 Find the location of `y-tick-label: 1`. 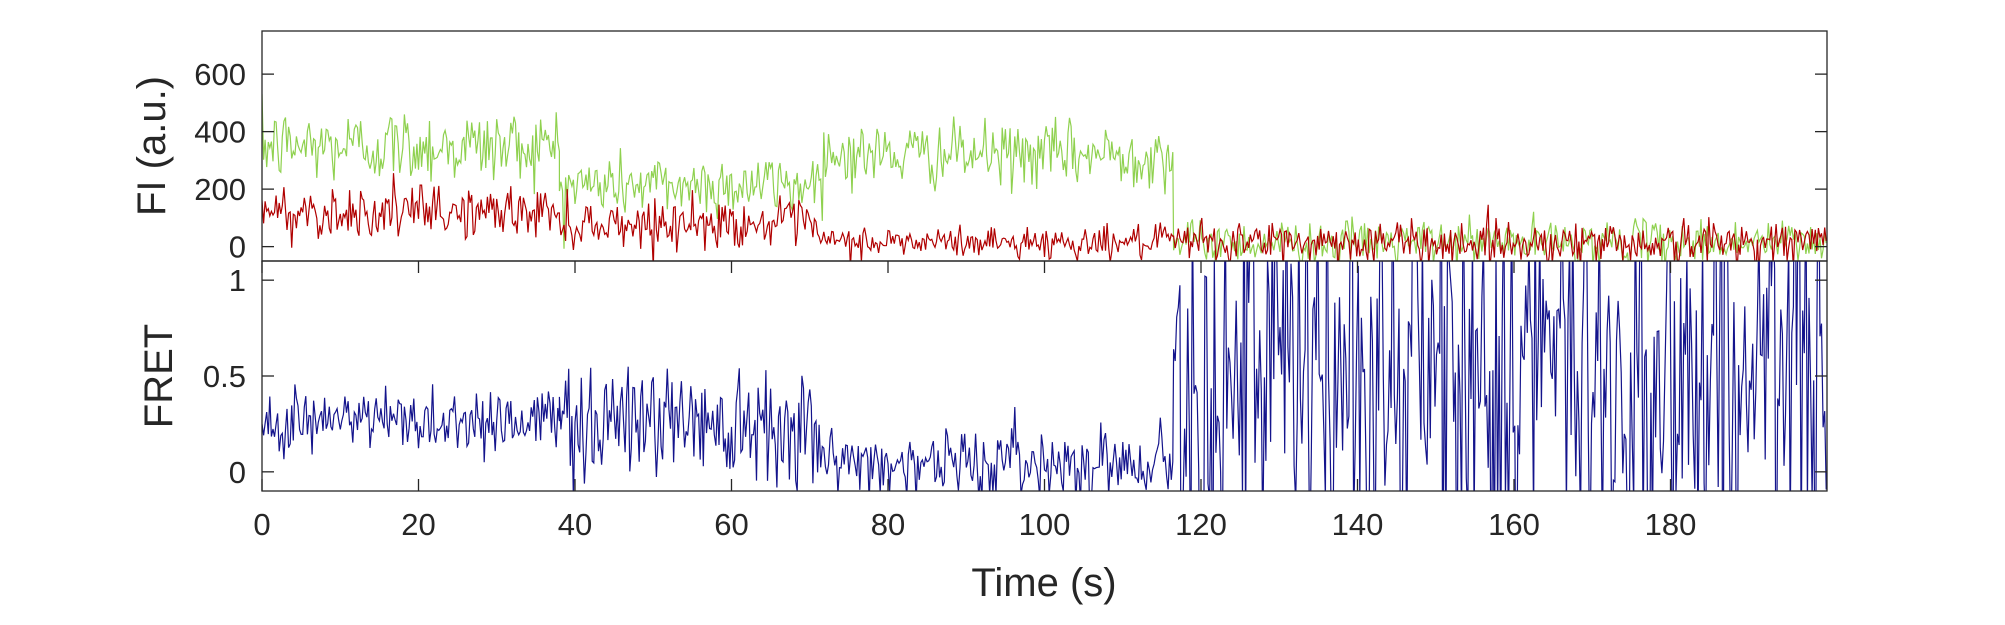

y-tick-label: 1 is located at coordinates (237, 280).